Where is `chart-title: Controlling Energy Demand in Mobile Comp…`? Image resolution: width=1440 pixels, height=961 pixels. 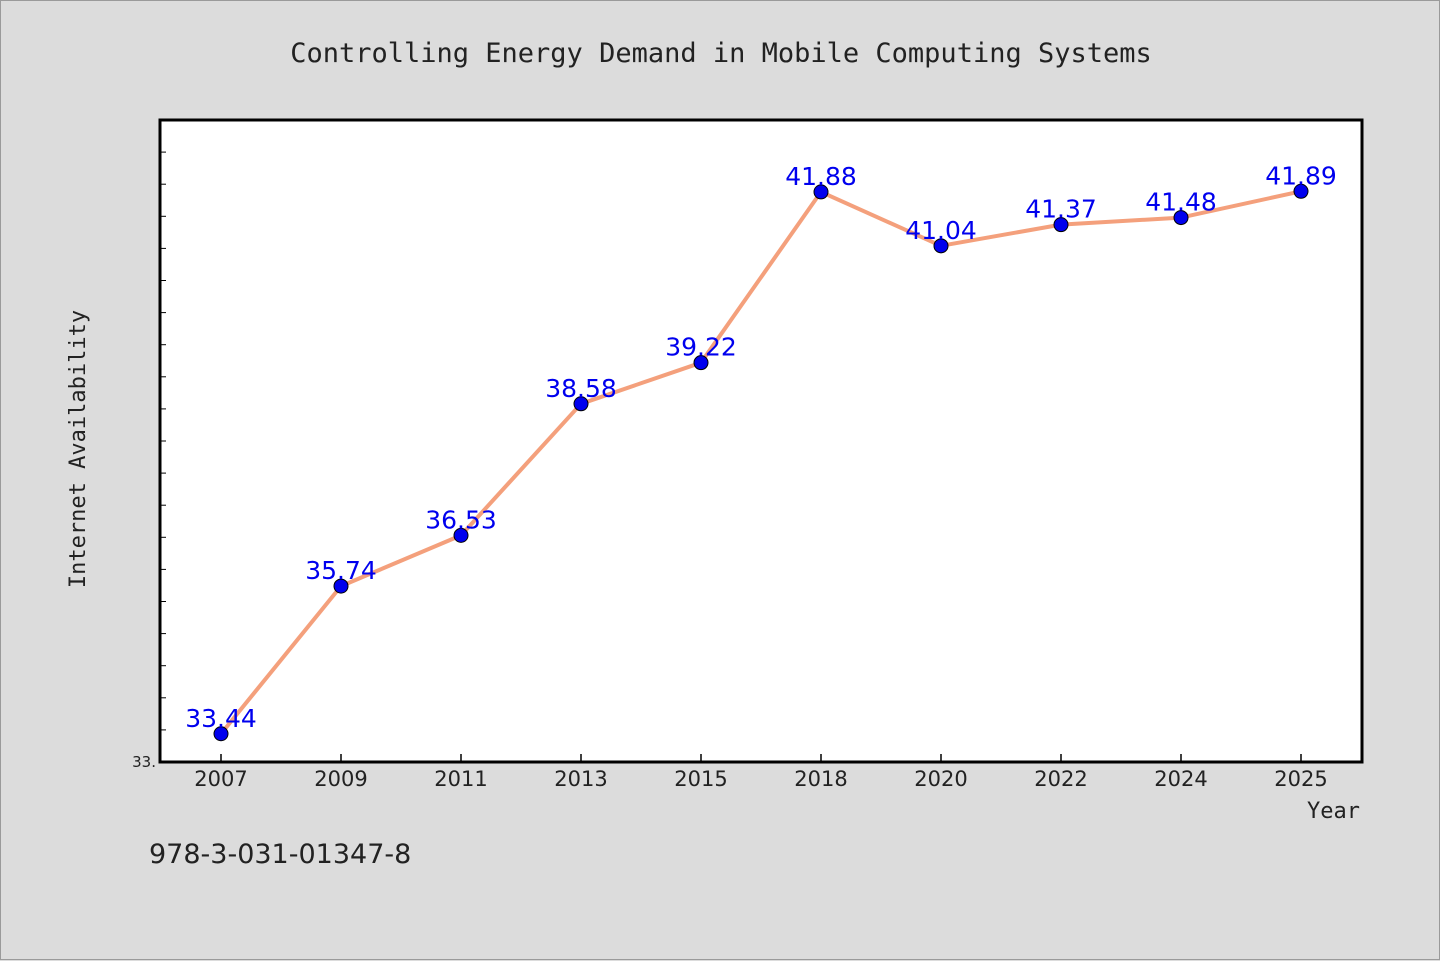 chart-title: Controlling Energy Demand in Mobile Comp… is located at coordinates (721, 53).